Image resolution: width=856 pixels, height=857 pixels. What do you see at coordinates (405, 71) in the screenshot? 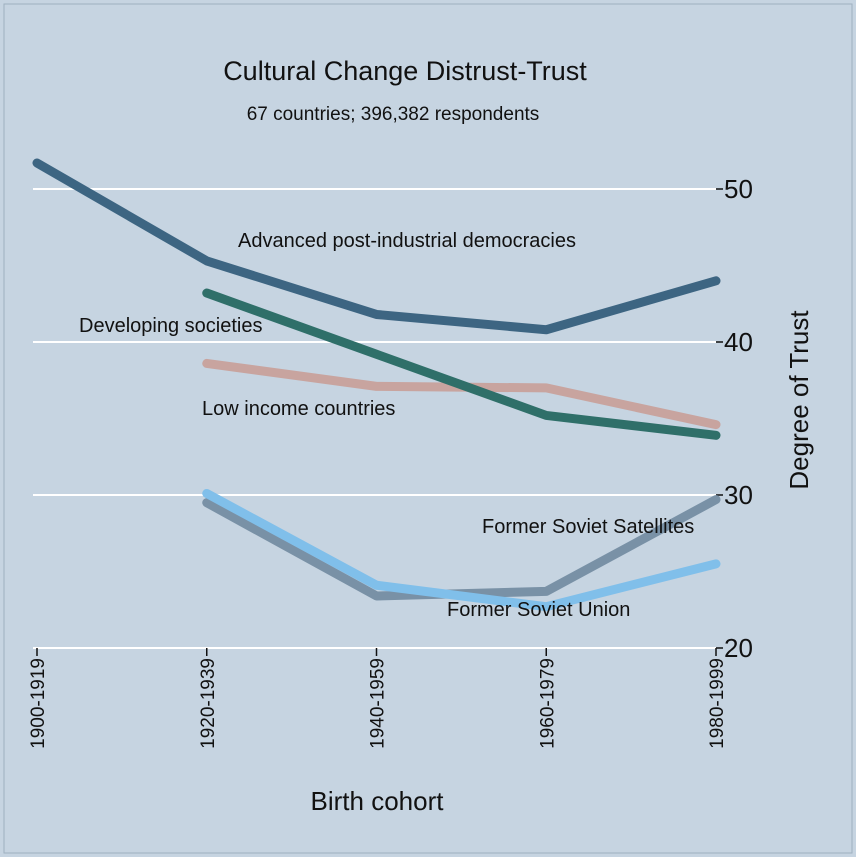
I see `chart-title: Cultural Change Distrust-Trust` at bounding box center [405, 71].